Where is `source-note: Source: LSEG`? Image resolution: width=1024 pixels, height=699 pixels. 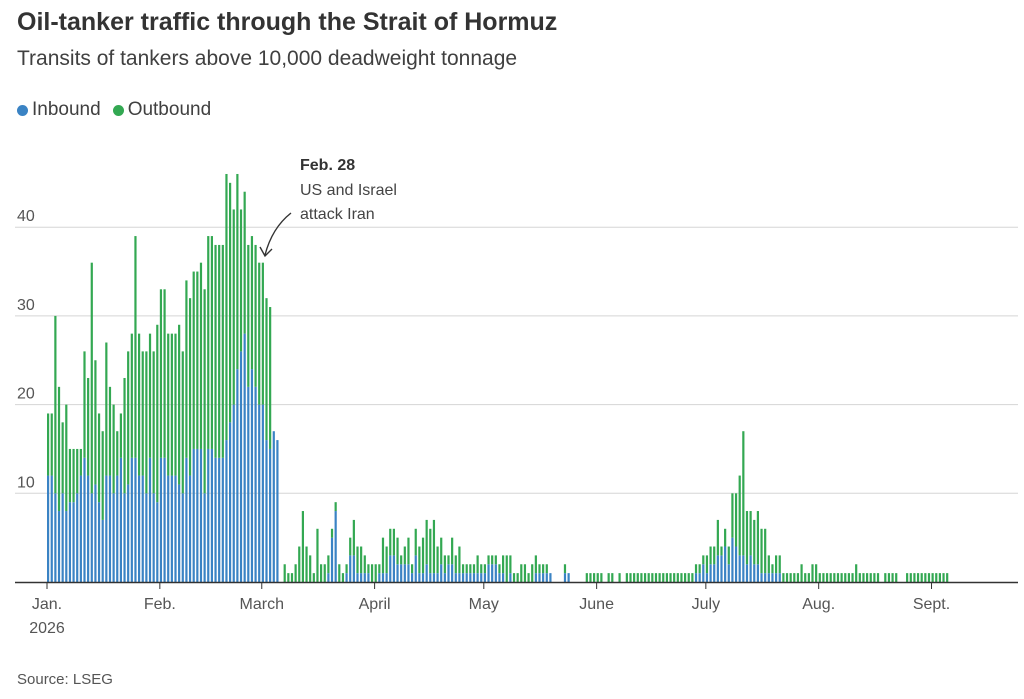 source-note: Source: LSEG is located at coordinates (65, 679).